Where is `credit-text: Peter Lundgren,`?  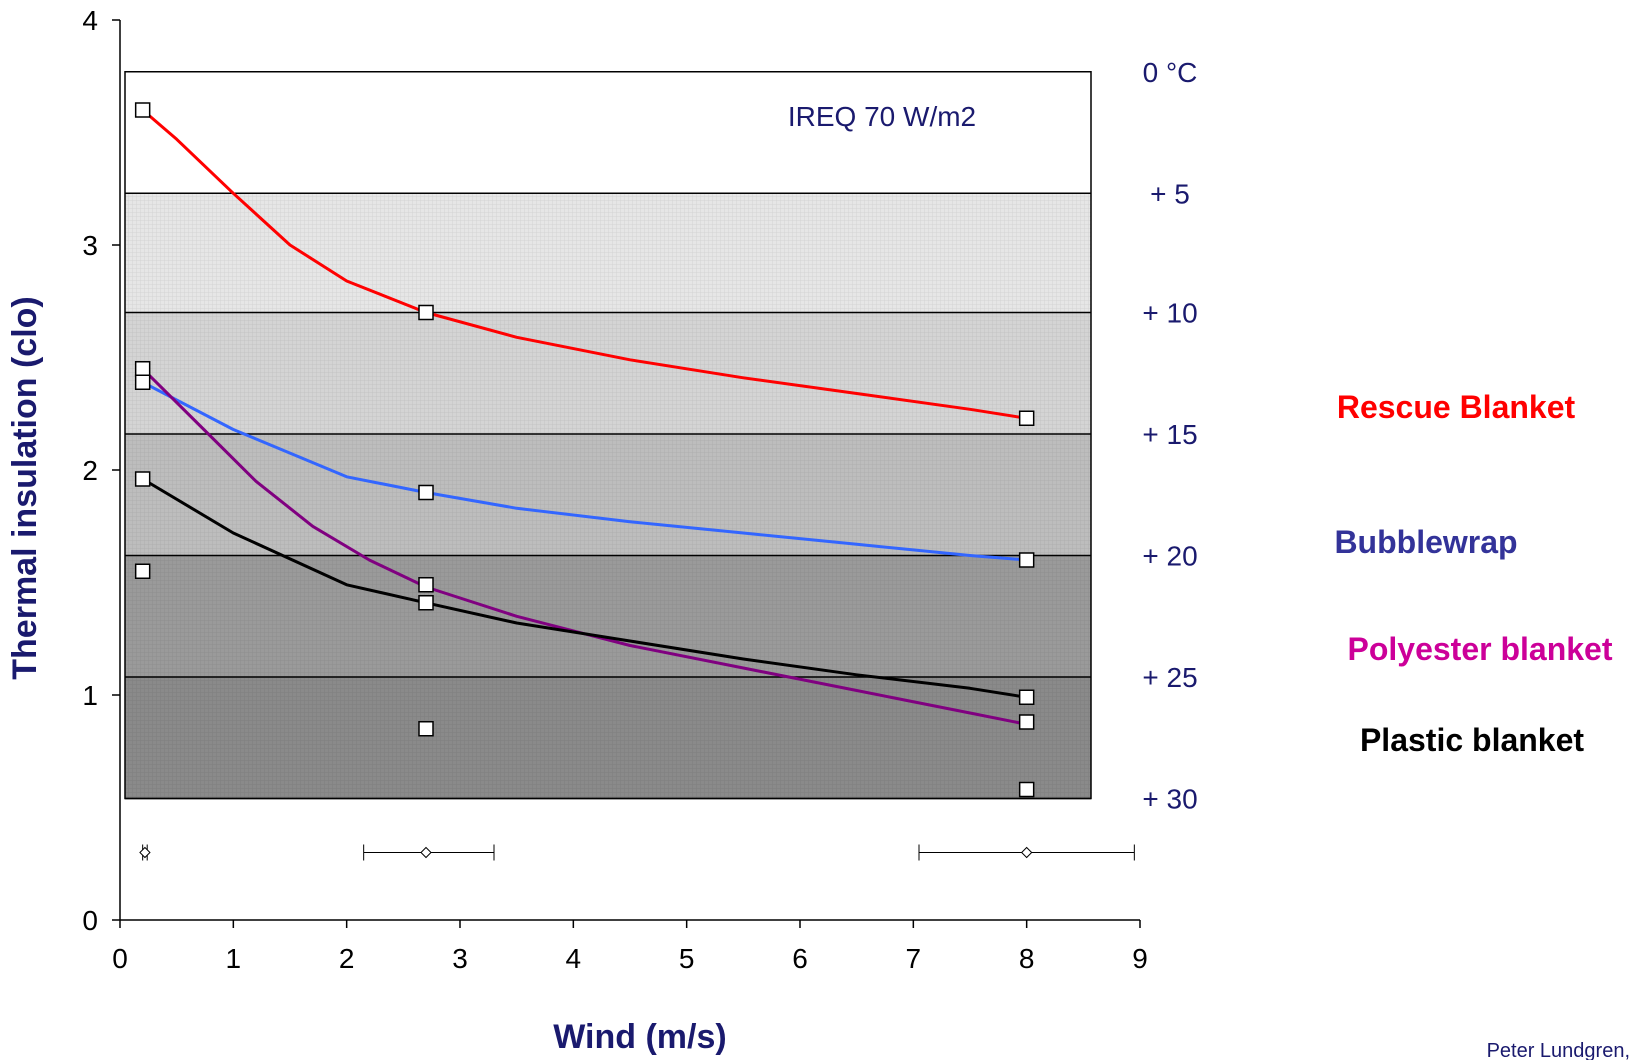
credit-text: Peter Lundgren, is located at coordinates (1558, 1050).